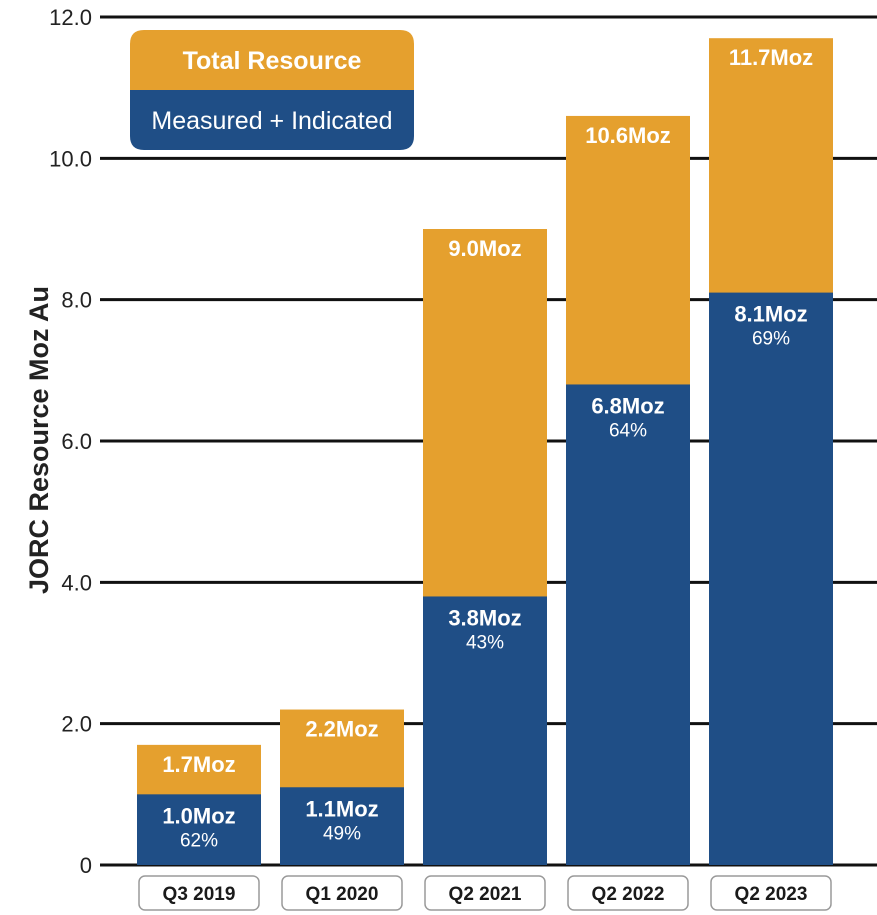 Image resolution: width=877 pixels, height=915 pixels. Describe the element at coordinates (342, 833) in the screenshot. I see `measured-indicated-percent-label: 49%` at that location.